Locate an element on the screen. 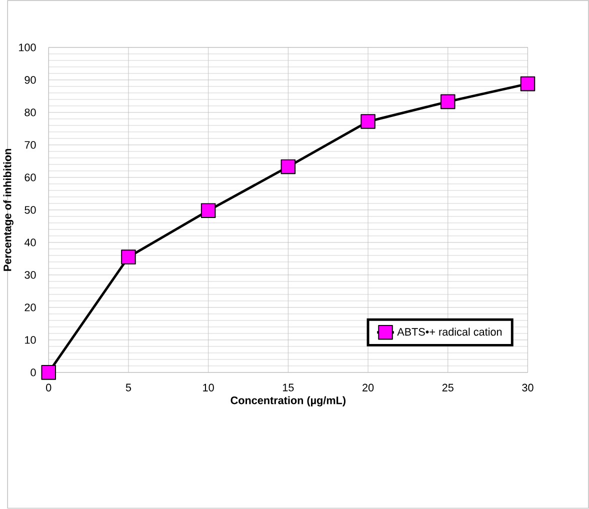 Image resolution: width=589 pixels, height=509 pixels. y-tick-label: 80 is located at coordinates (30, 112).